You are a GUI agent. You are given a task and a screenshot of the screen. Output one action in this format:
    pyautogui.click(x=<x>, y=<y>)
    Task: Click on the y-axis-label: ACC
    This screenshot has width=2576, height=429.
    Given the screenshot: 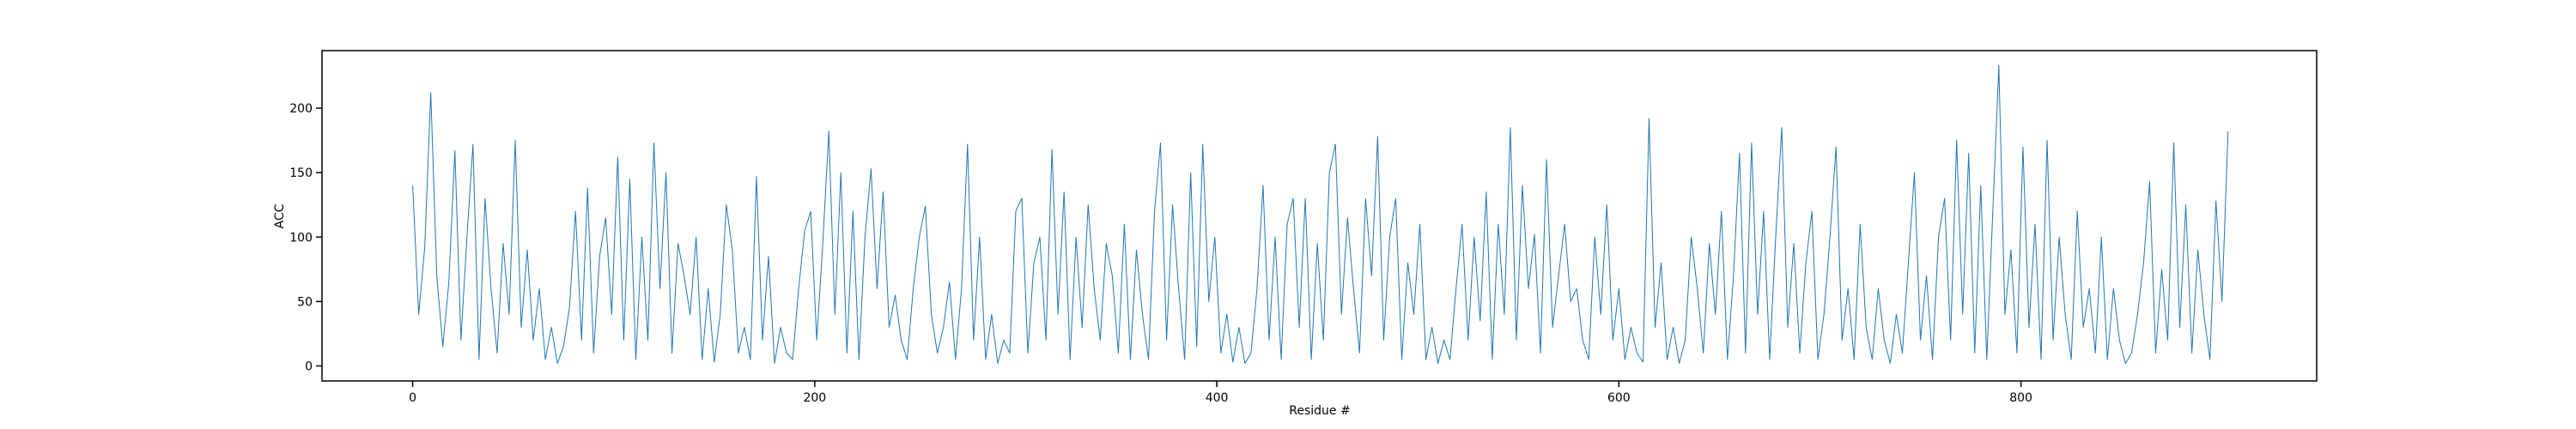 What is the action you would take?
    pyautogui.click(x=280, y=215)
    